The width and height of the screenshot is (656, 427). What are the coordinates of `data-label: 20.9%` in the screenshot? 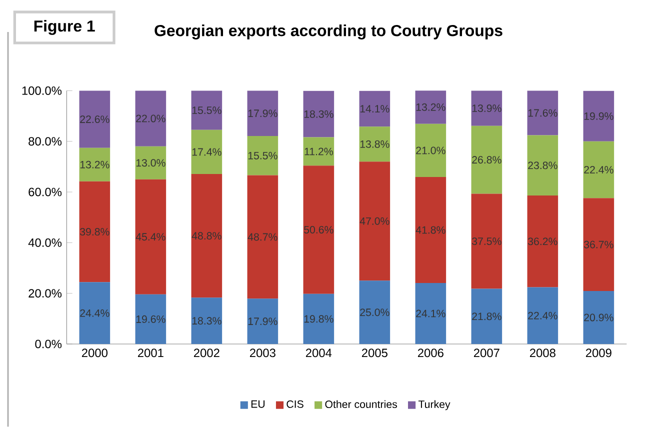 It's located at (599, 318).